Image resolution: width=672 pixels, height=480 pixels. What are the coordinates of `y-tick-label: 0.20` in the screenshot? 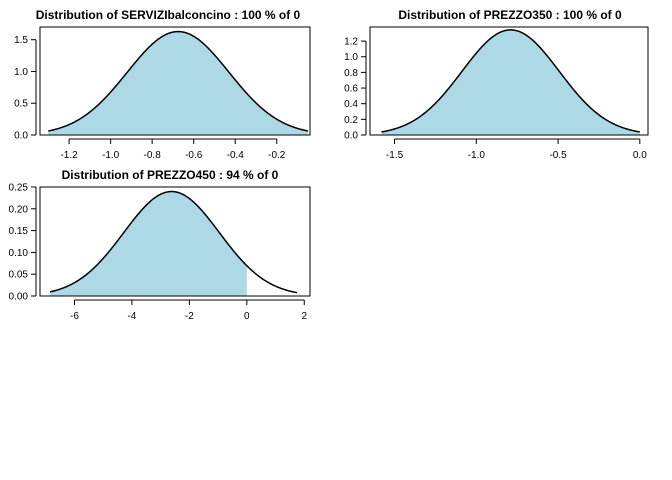 It's located at (19, 209).